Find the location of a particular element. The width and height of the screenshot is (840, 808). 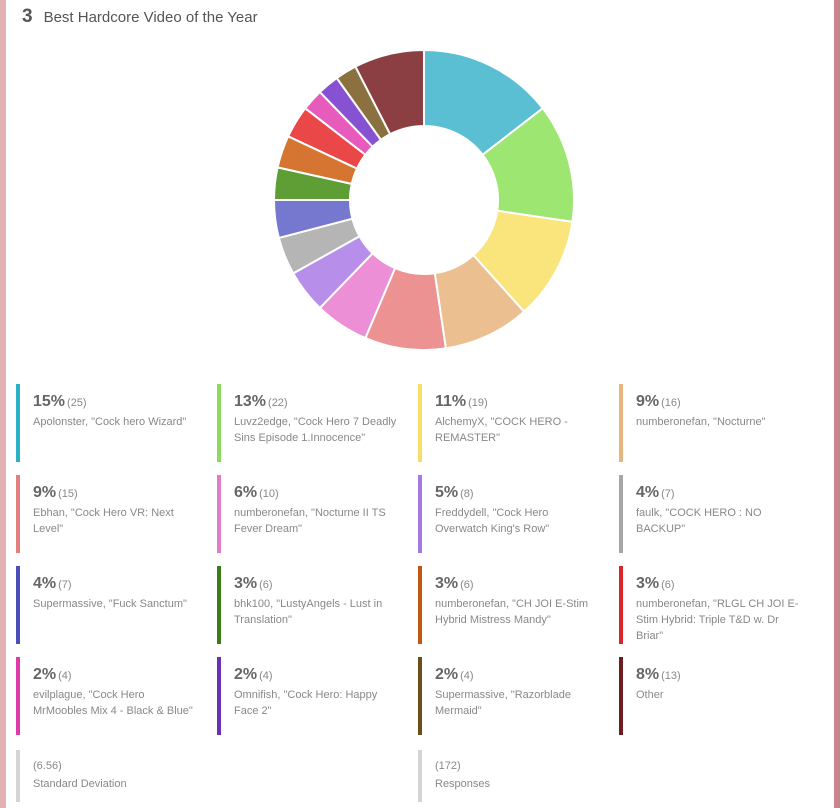

legend-item: 2% (4) Supermassive, "Razorblade Mermaid" is located at coordinates (508, 696).